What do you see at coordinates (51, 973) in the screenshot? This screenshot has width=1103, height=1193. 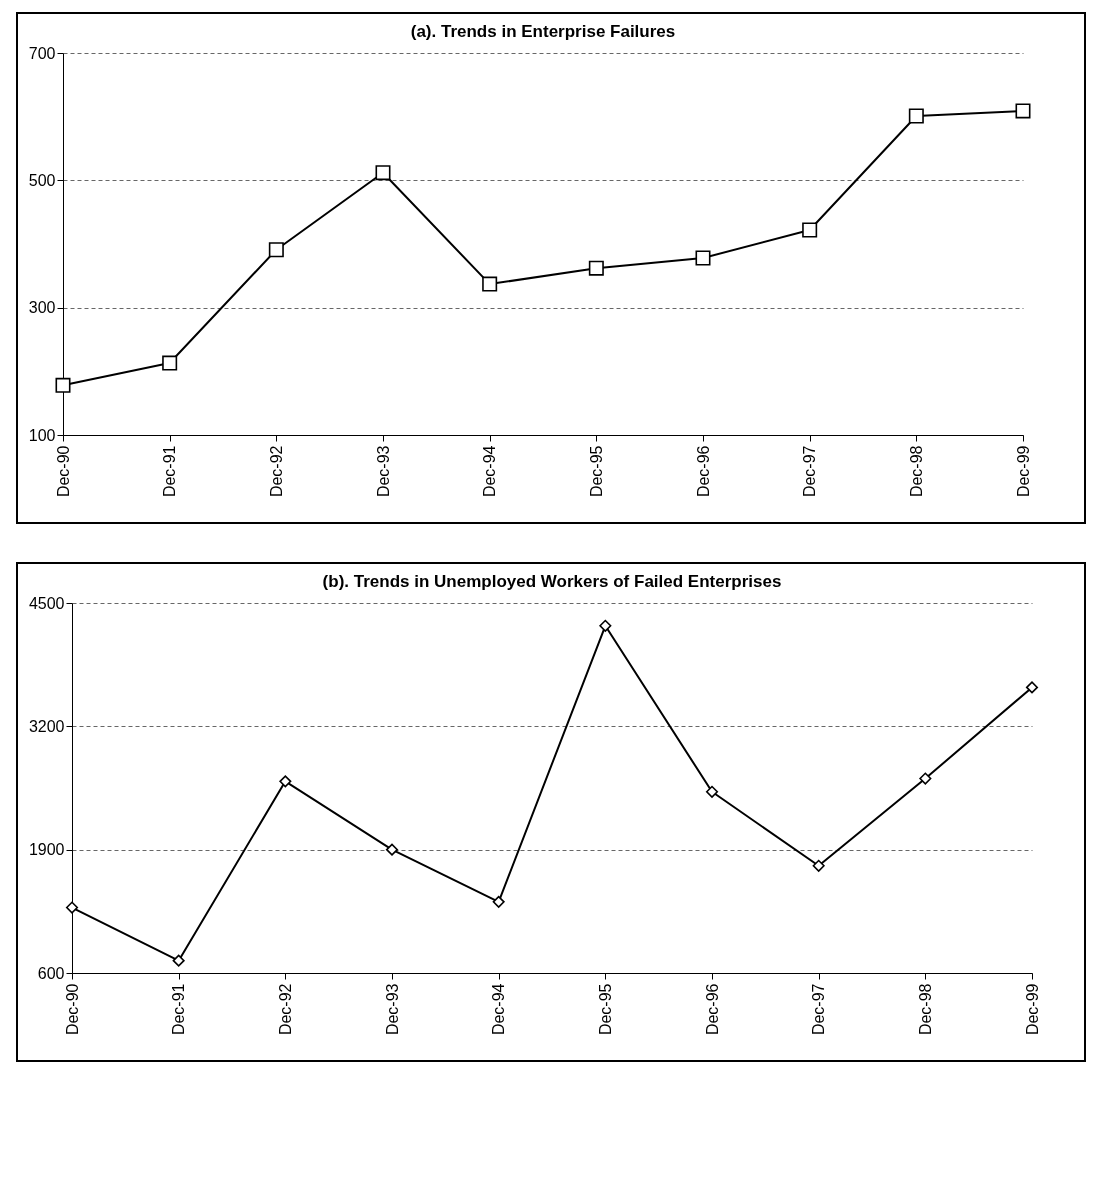 I see `y-tick-label: 600` at bounding box center [51, 973].